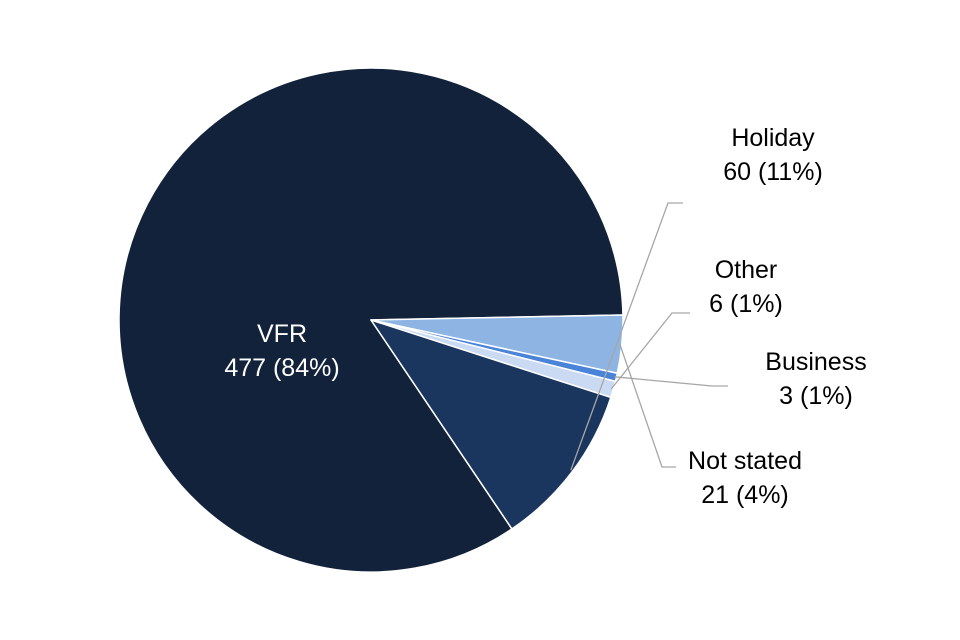  I want to click on data-label-business: Business 3 (1%), so click(815, 379).